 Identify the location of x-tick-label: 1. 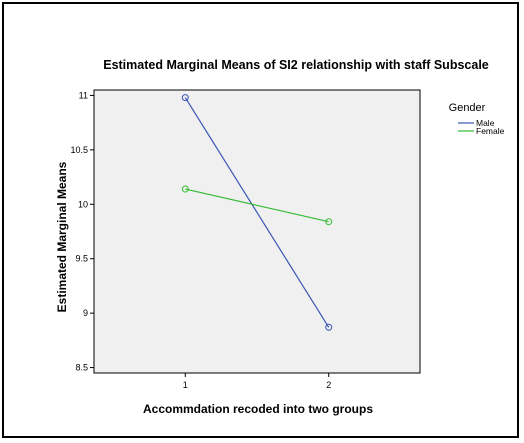
(185, 385).